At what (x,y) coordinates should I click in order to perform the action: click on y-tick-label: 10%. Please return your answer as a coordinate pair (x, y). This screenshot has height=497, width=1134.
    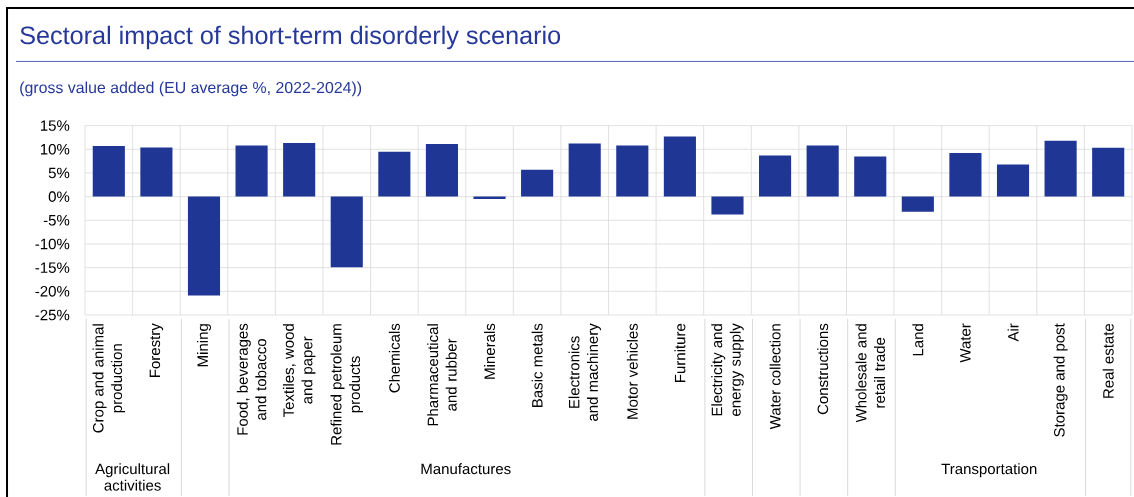
    Looking at the image, I should click on (55, 149).